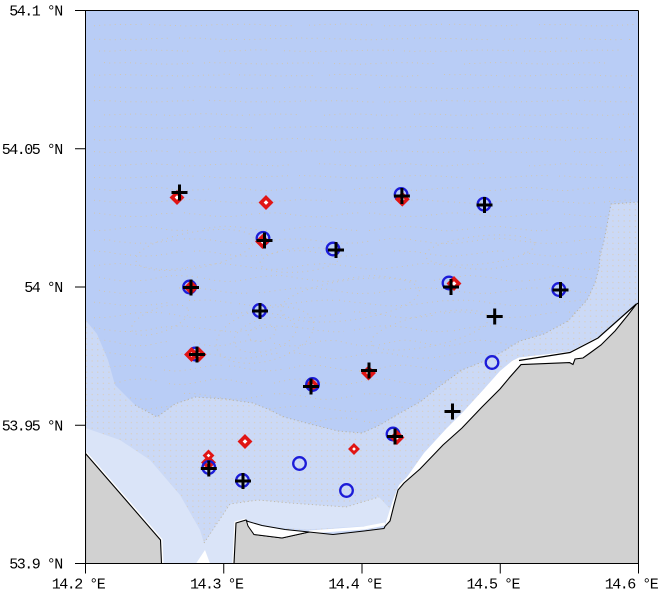 This screenshot has width=671, height=596. I want to click on svg-text: 14.5 °E, so click(494, 585).